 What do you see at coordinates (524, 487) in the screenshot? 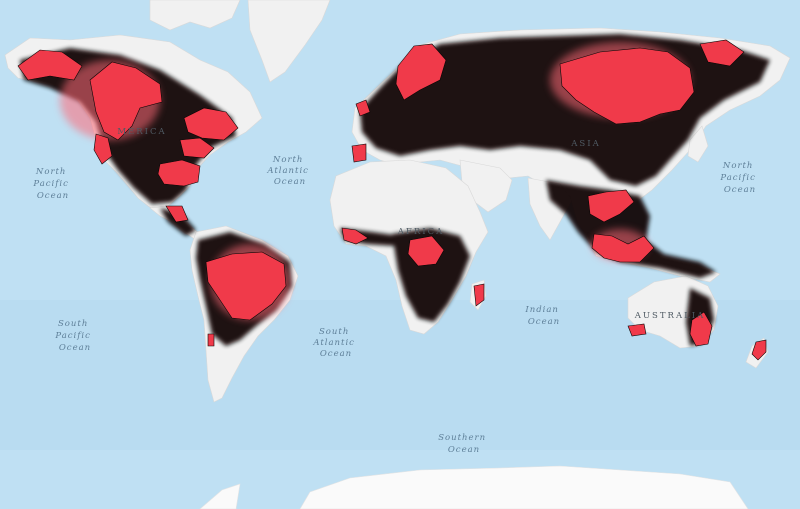
I see `land-antarctica` at bounding box center [524, 487].